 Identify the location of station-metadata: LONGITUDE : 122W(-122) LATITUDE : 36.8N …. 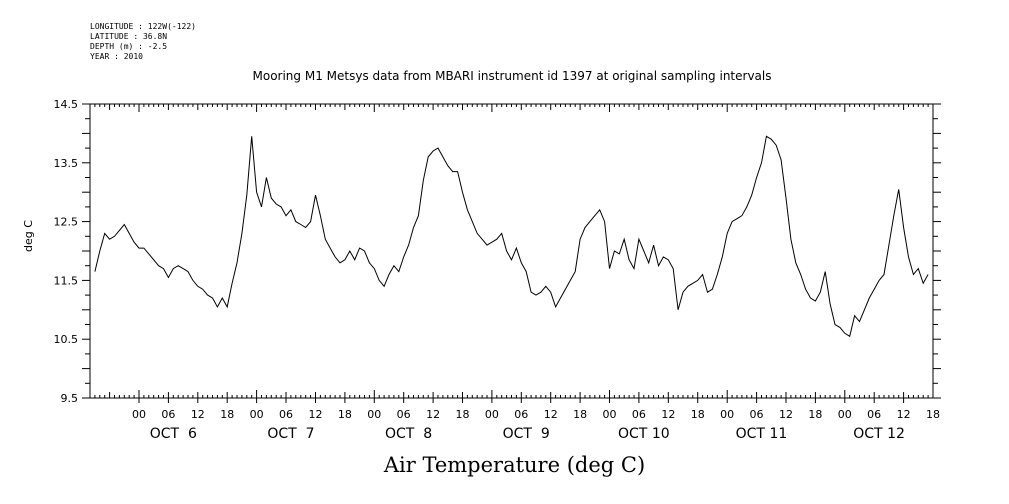
(143, 42).